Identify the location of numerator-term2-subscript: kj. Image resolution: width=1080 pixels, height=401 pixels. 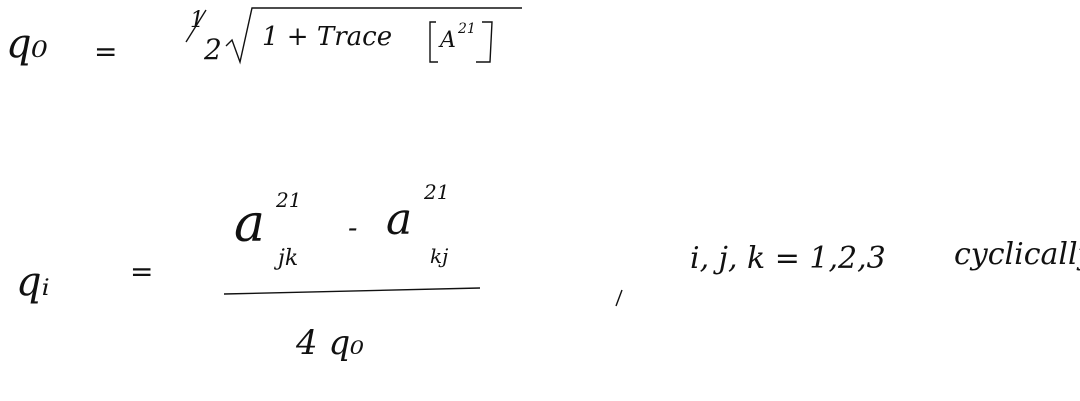
(439, 256).